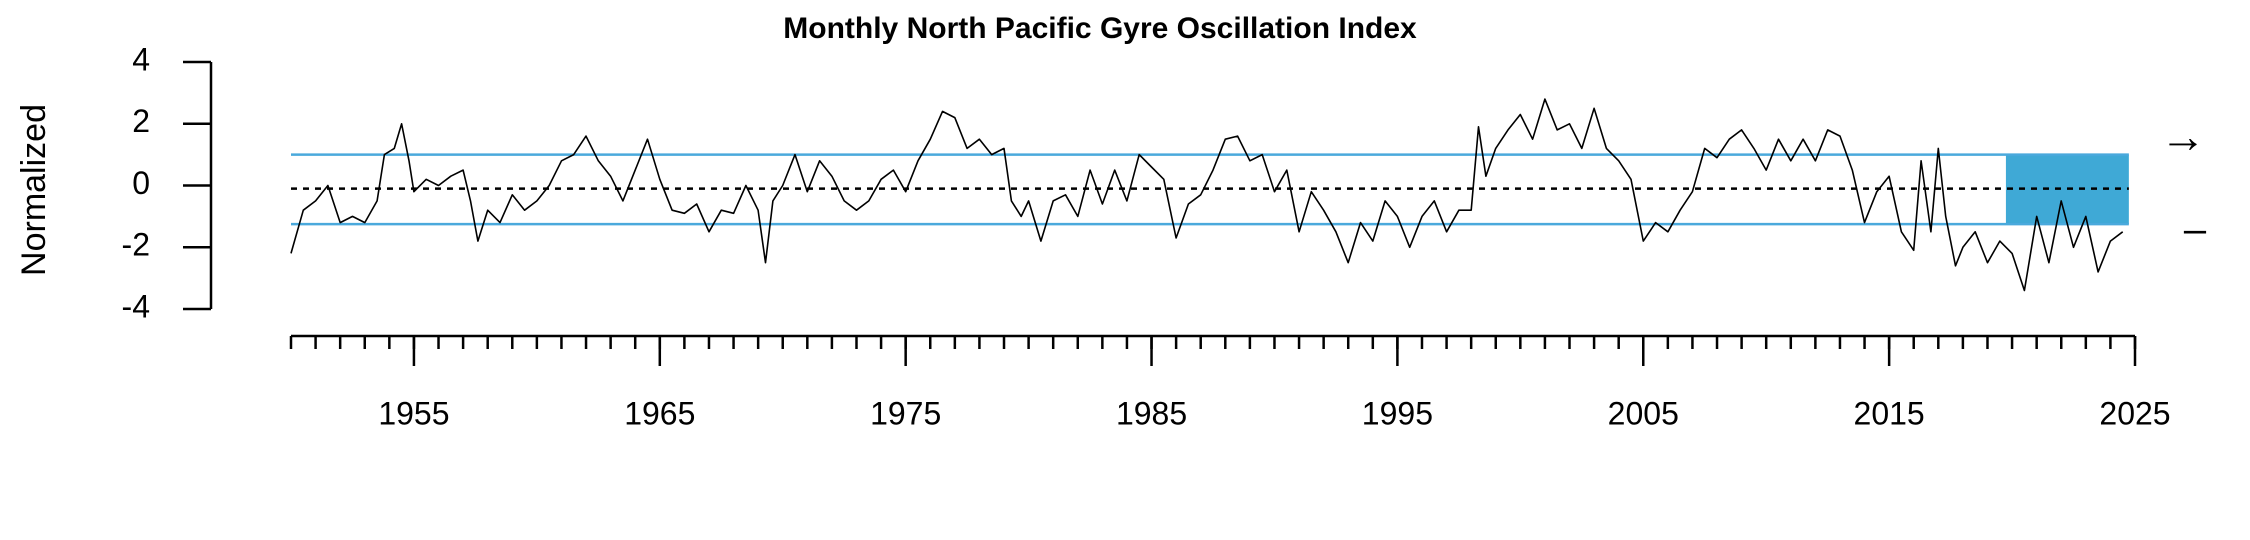  Describe the element at coordinates (1643, 413) in the screenshot. I see `x-tick-label: 2005` at that location.